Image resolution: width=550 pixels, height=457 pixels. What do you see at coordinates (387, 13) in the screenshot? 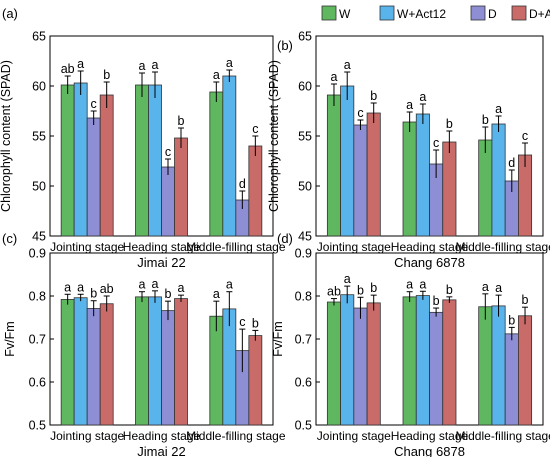
I see `legend-swatch` at bounding box center [387, 13].